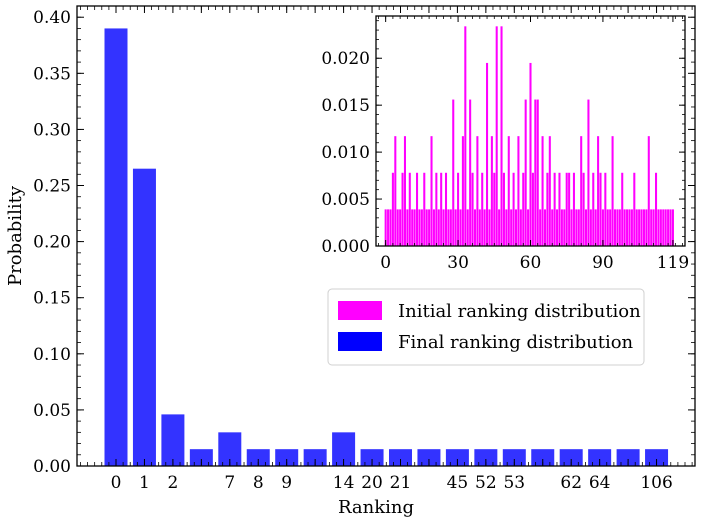 Image resolution: width=701 pixels, height=522 pixels. What do you see at coordinates (486, 483) in the screenshot?
I see `x-tick-label: 52` at bounding box center [486, 483].